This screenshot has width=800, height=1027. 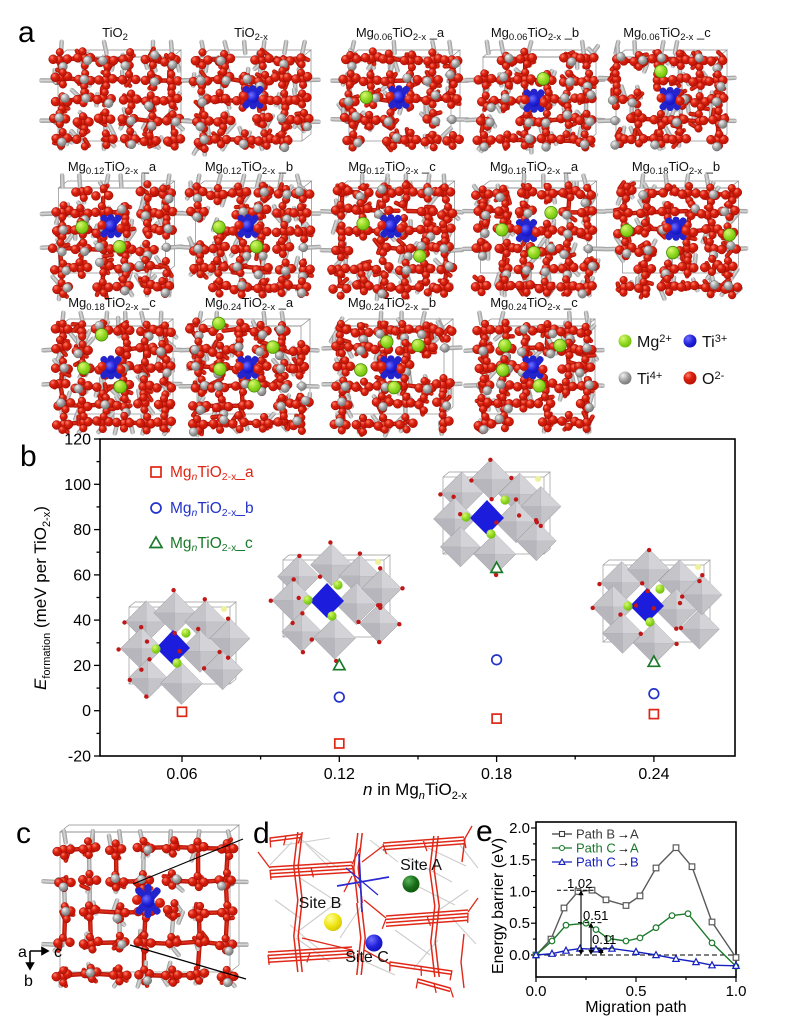 I want to click on svg-text: MgnTiO2-x_a, so click(x=212, y=473).